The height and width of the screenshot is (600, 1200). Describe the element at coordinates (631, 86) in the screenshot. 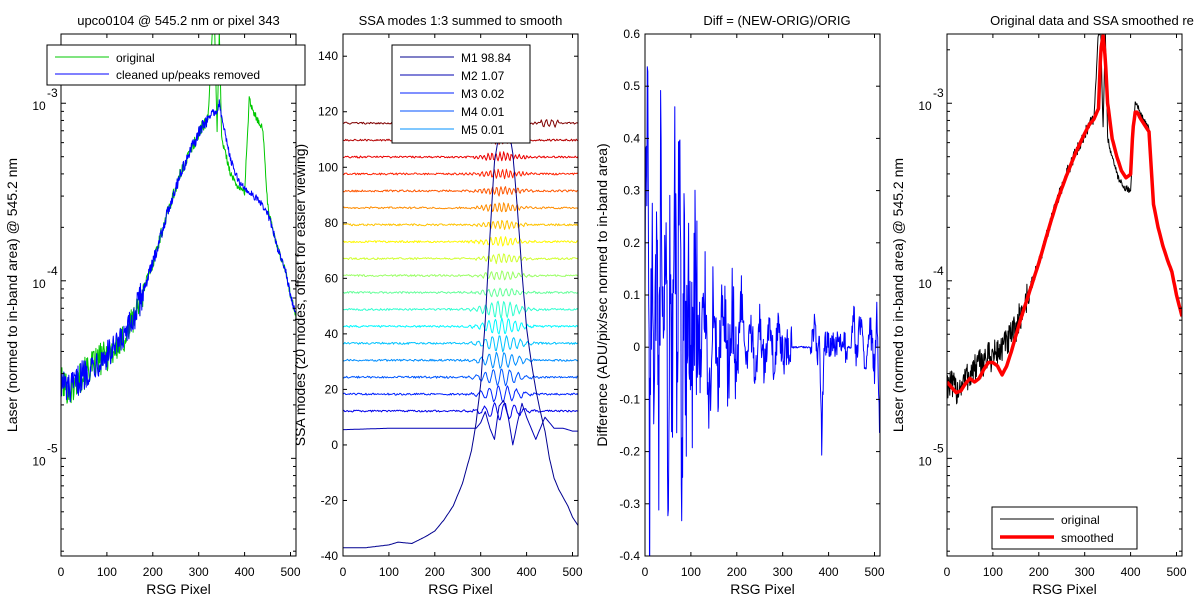

I see `y-tick-label: 0.5` at that location.